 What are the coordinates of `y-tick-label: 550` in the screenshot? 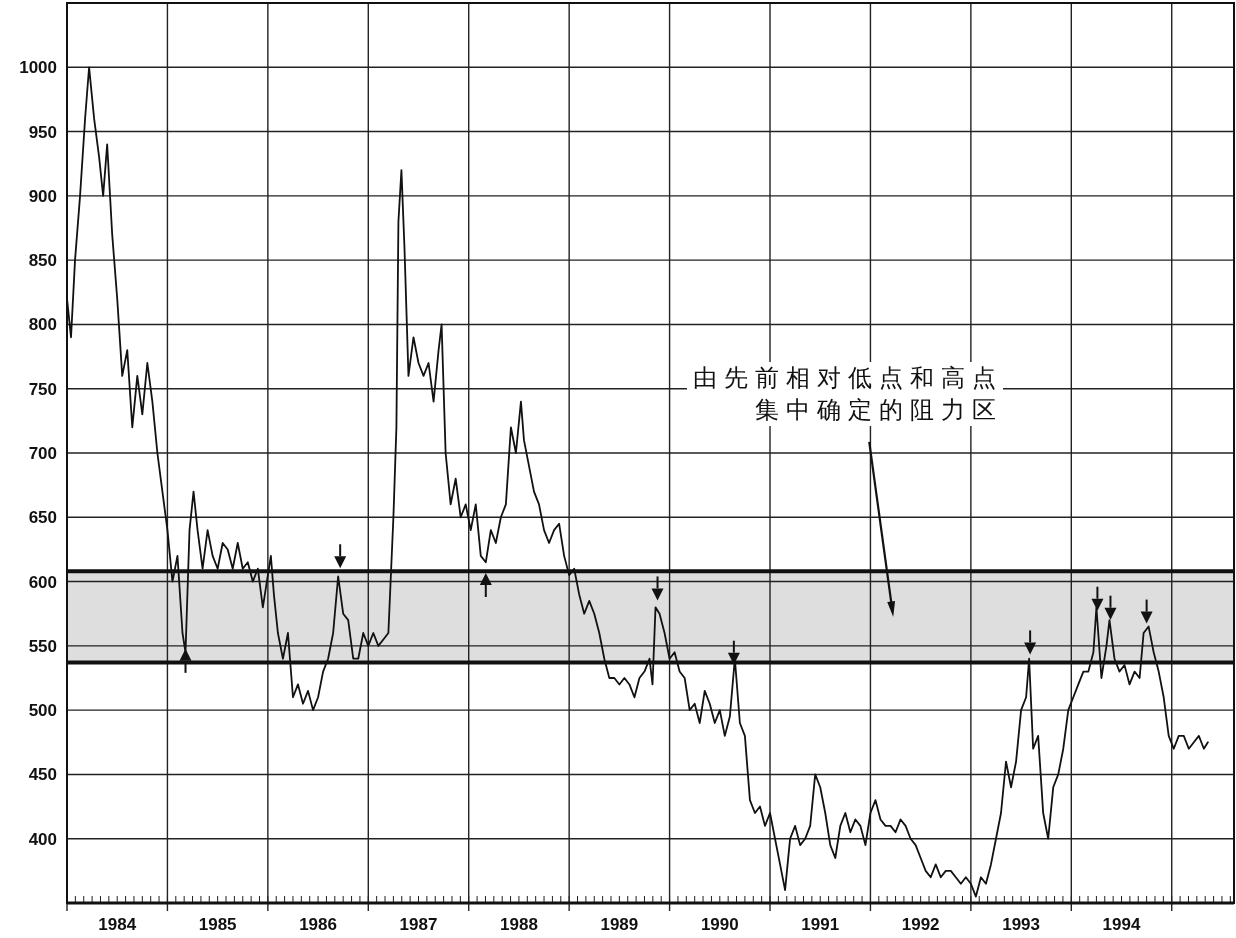 It's located at (42, 646).